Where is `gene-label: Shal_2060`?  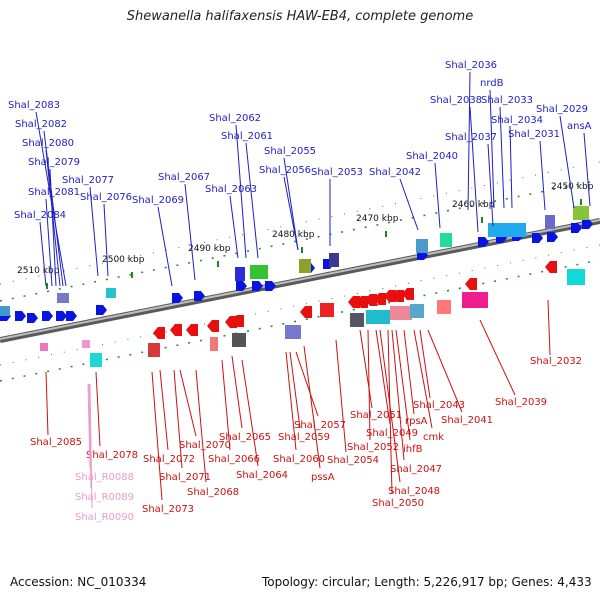
gene-label: Shal_2060 is located at coordinates (299, 459).